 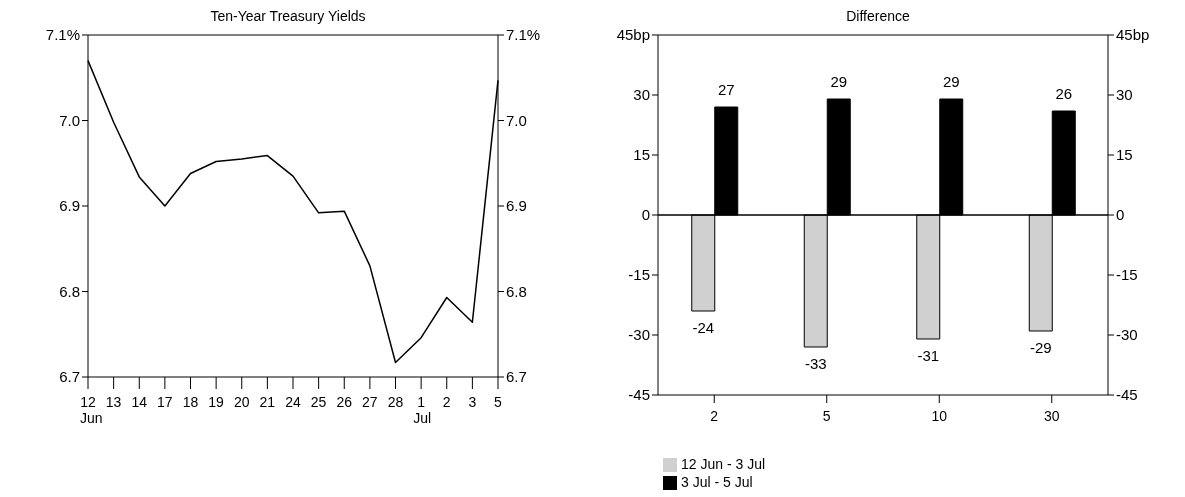 I want to click on chart-title: Difference, so click(x=878, y=17).